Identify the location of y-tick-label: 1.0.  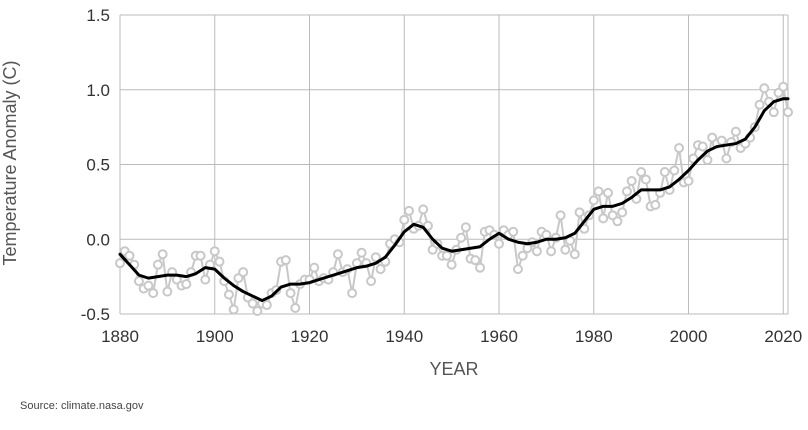
(98, 90).